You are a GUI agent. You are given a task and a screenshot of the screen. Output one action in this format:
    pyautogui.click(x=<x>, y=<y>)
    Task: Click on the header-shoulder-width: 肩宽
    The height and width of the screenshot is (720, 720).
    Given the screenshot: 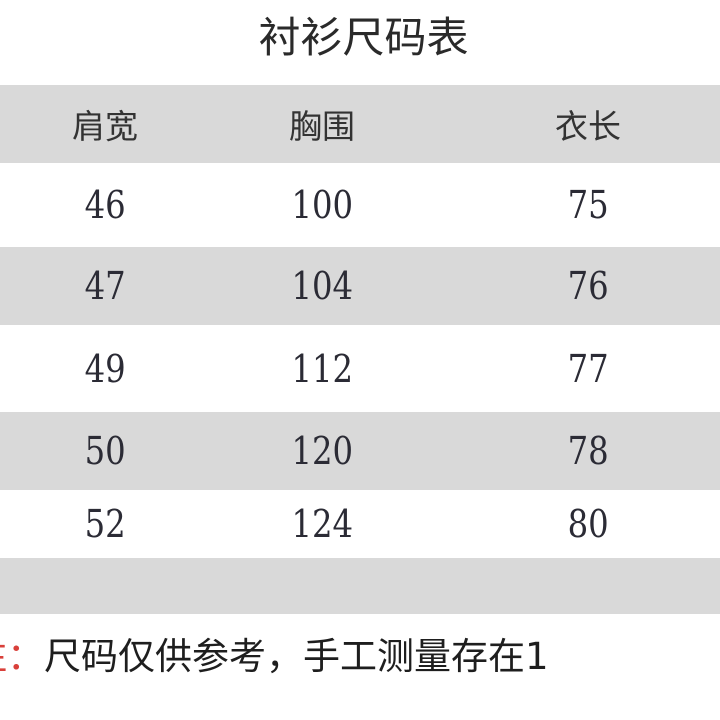 What is the action you would take?
    pyautogui.click(x=105, y=126)
    